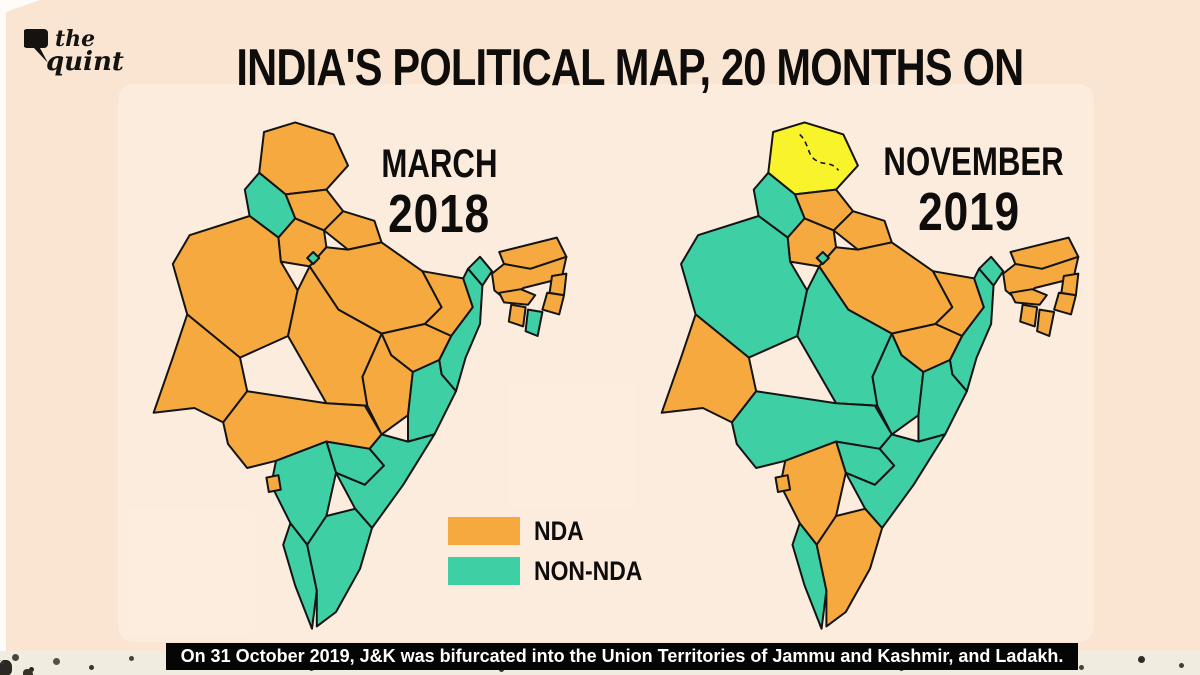 The height and width of the screenshot is (675, 1200). Describe the element at coordinates (973, 162) in the screenshot. I see `label-month: NOVEMBER` at that location.